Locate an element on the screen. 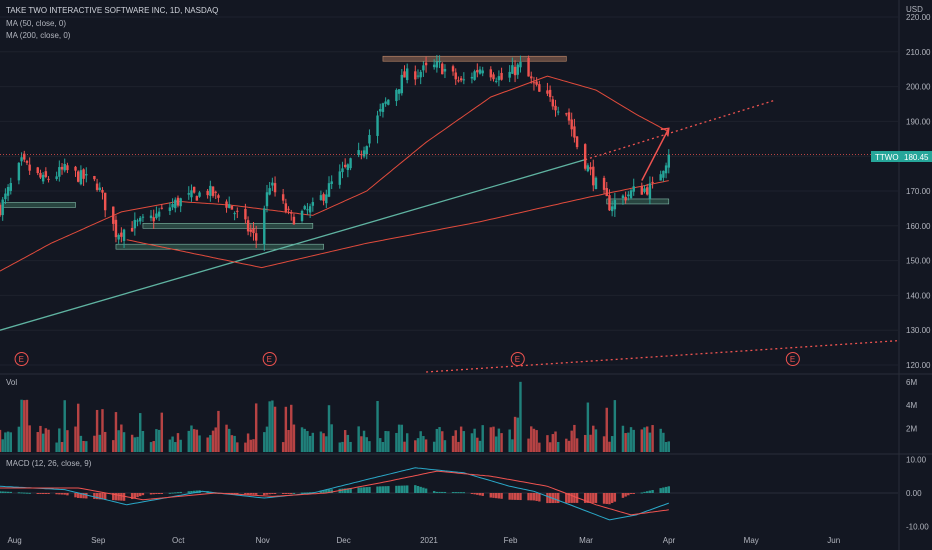 This screenshot has height=550, width=932. earnings-marker-label: E is located at coordinates (21, 359).